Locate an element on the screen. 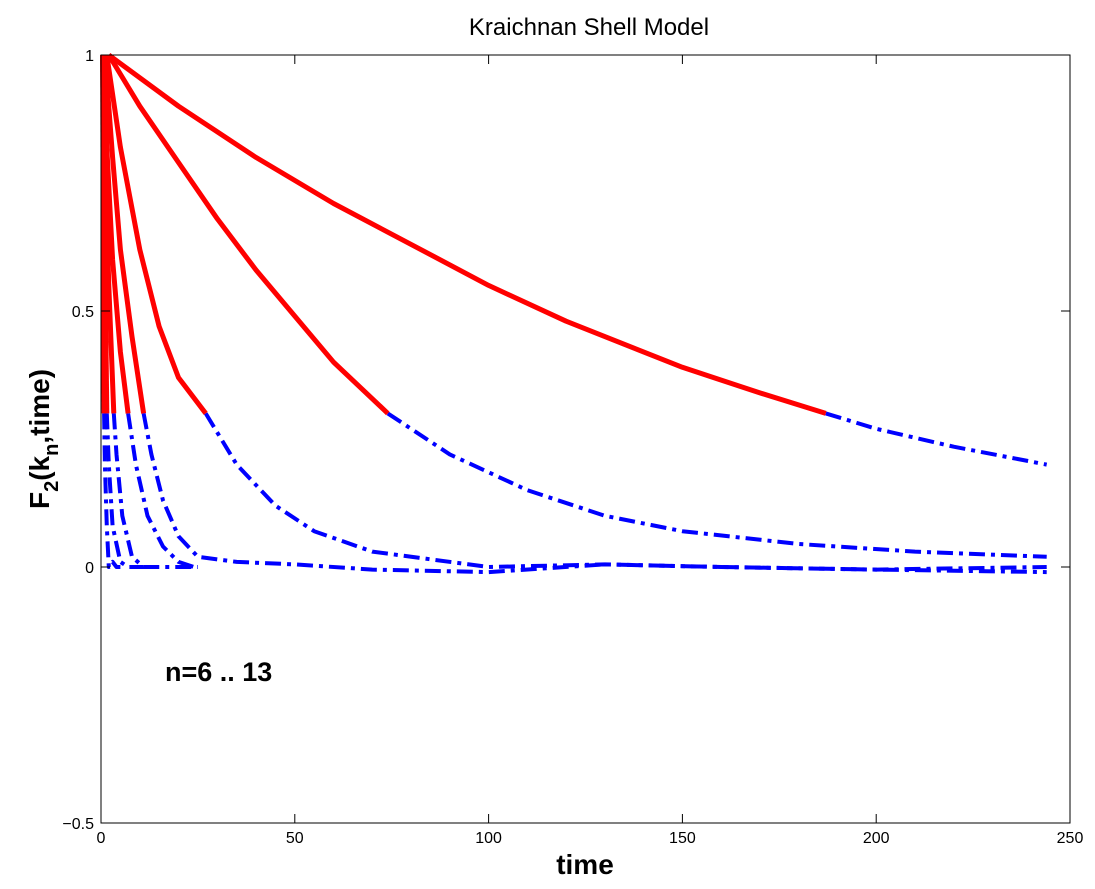 This screenshot has height=889, width=1095. y-tick-label: 1 is located at coordinates (89, 56).